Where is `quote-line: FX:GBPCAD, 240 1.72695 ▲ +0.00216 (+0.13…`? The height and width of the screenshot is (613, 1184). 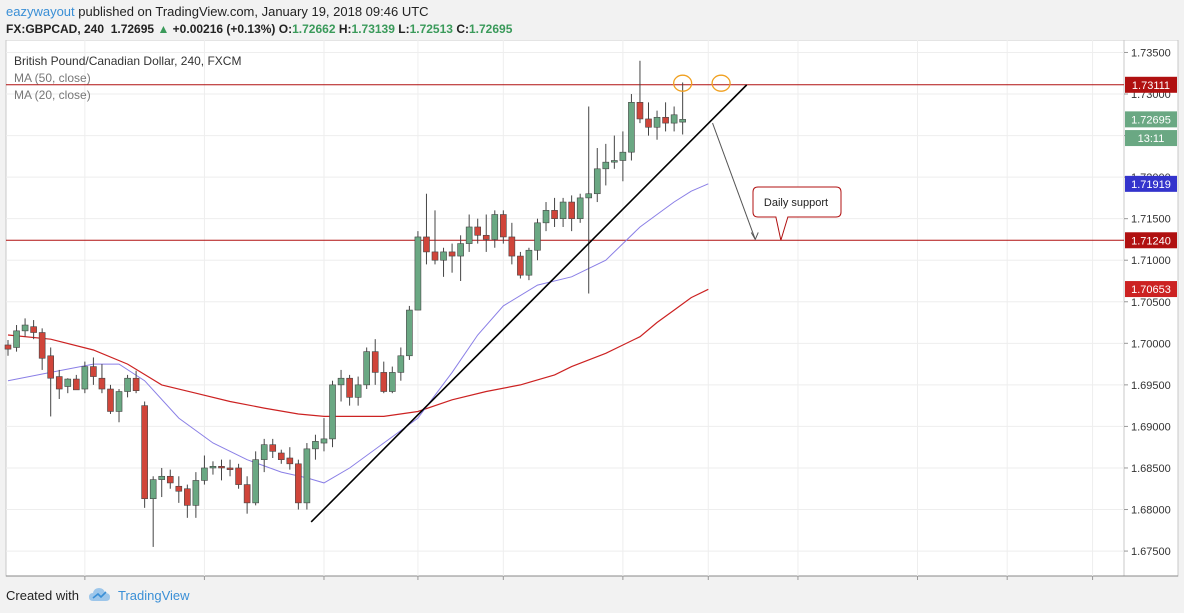
quote-line: FX:GBPCAD, 240 1.72695 ▲ +0.00216 (+0.13… is located at coordinates (259, 29).